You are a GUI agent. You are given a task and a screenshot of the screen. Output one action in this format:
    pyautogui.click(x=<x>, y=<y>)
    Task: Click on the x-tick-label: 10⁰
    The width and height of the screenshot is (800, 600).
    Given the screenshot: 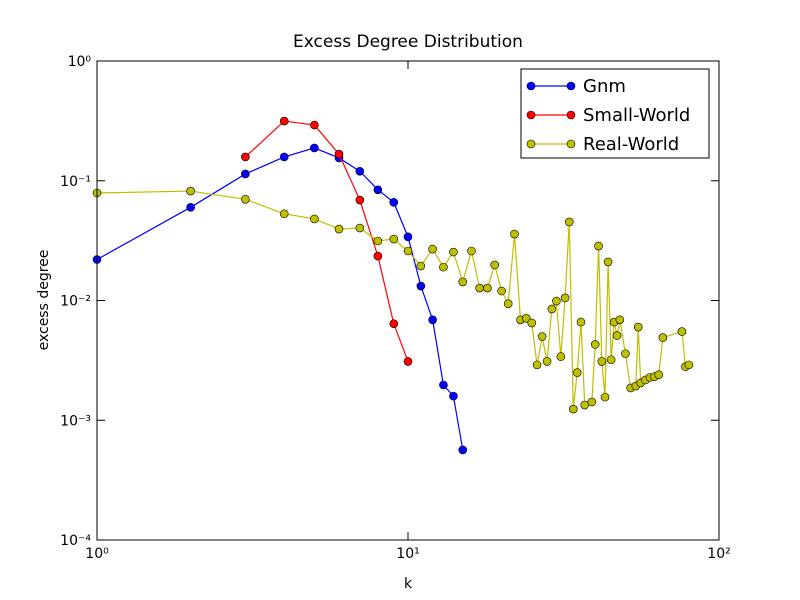 What is the action you would take?
    pyautogui.click(x=97, y=554)
    